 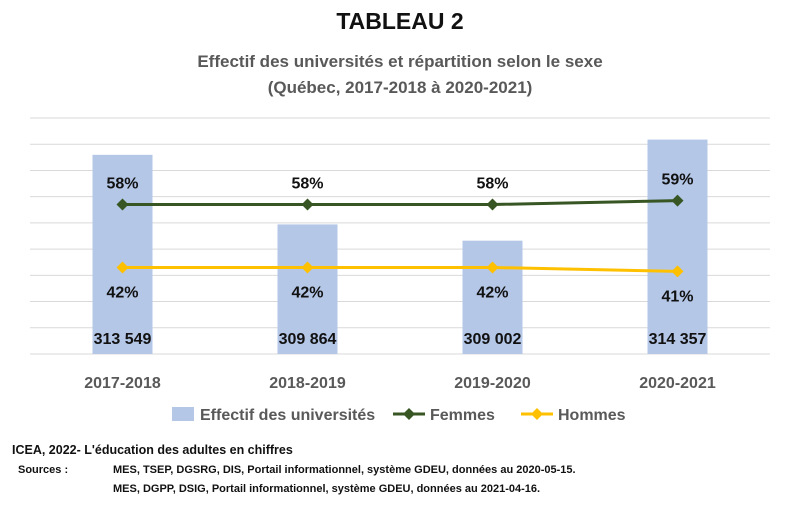 I want to click on x-tick-label: 2019-2020, so click(x=492, y=383).